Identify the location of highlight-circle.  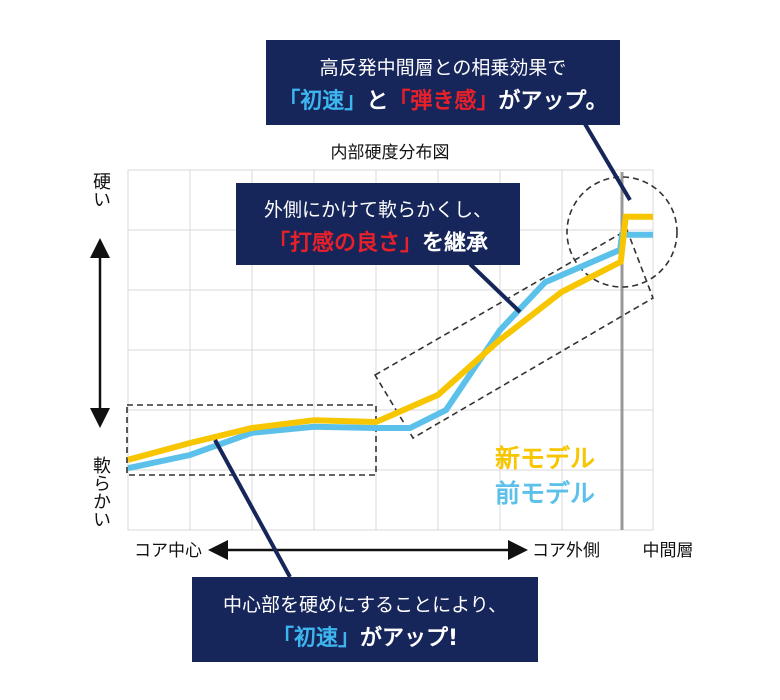
(622, 232).